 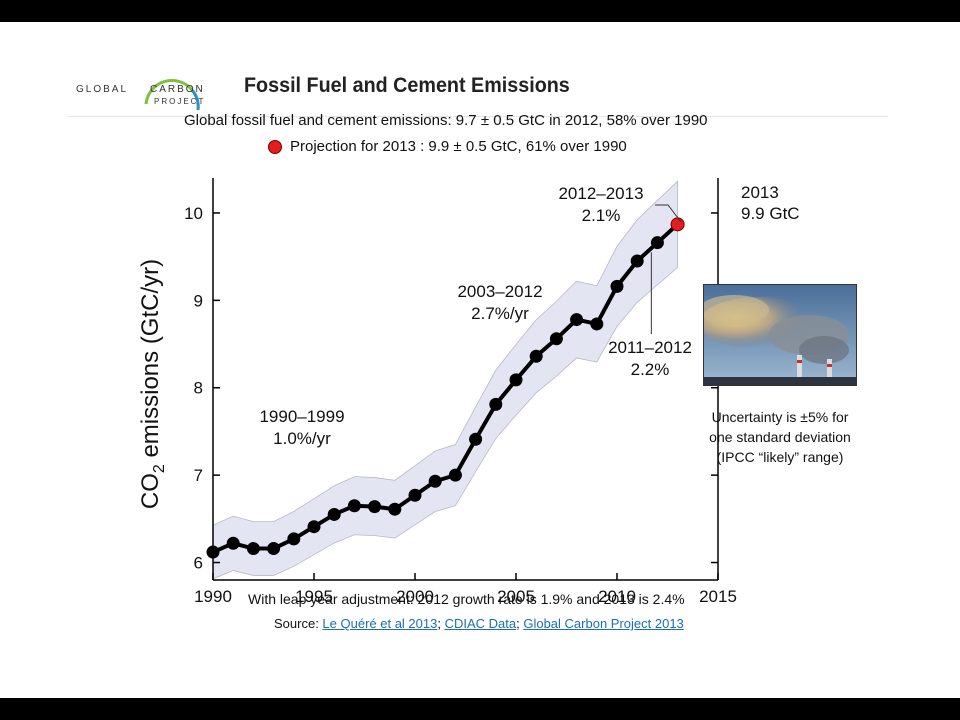 I want to click on annotation-2011-2012-period: 2011–2012, so click(x=650, y=347).